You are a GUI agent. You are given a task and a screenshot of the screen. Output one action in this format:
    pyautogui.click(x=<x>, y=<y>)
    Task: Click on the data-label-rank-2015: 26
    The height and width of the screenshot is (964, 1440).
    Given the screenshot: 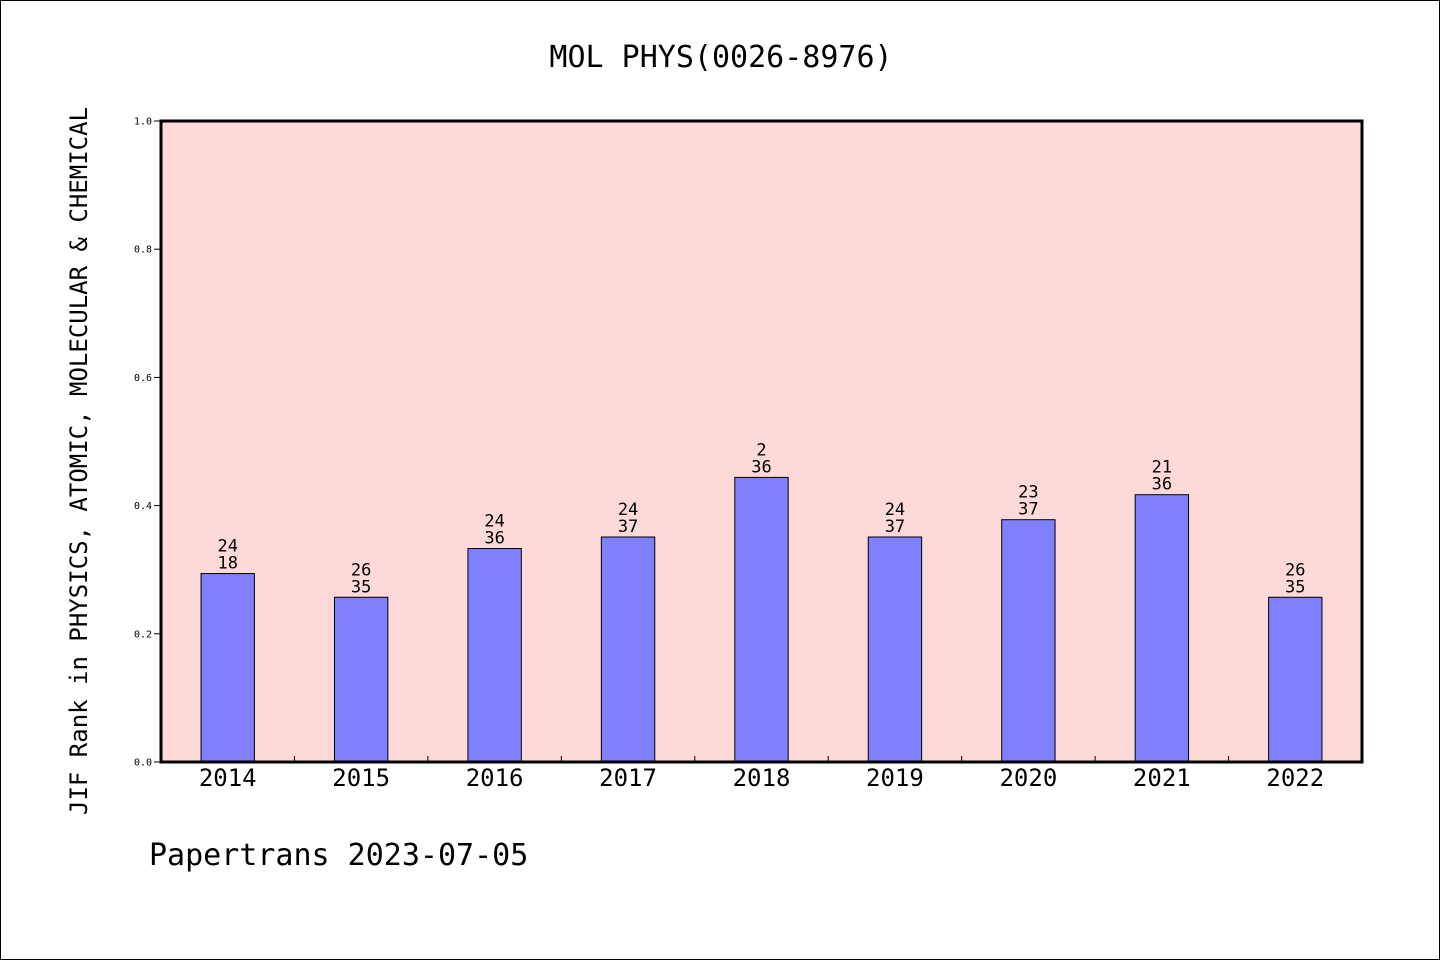 What is the action you would take?
    pyautogui.click(x=361, y=570)
    